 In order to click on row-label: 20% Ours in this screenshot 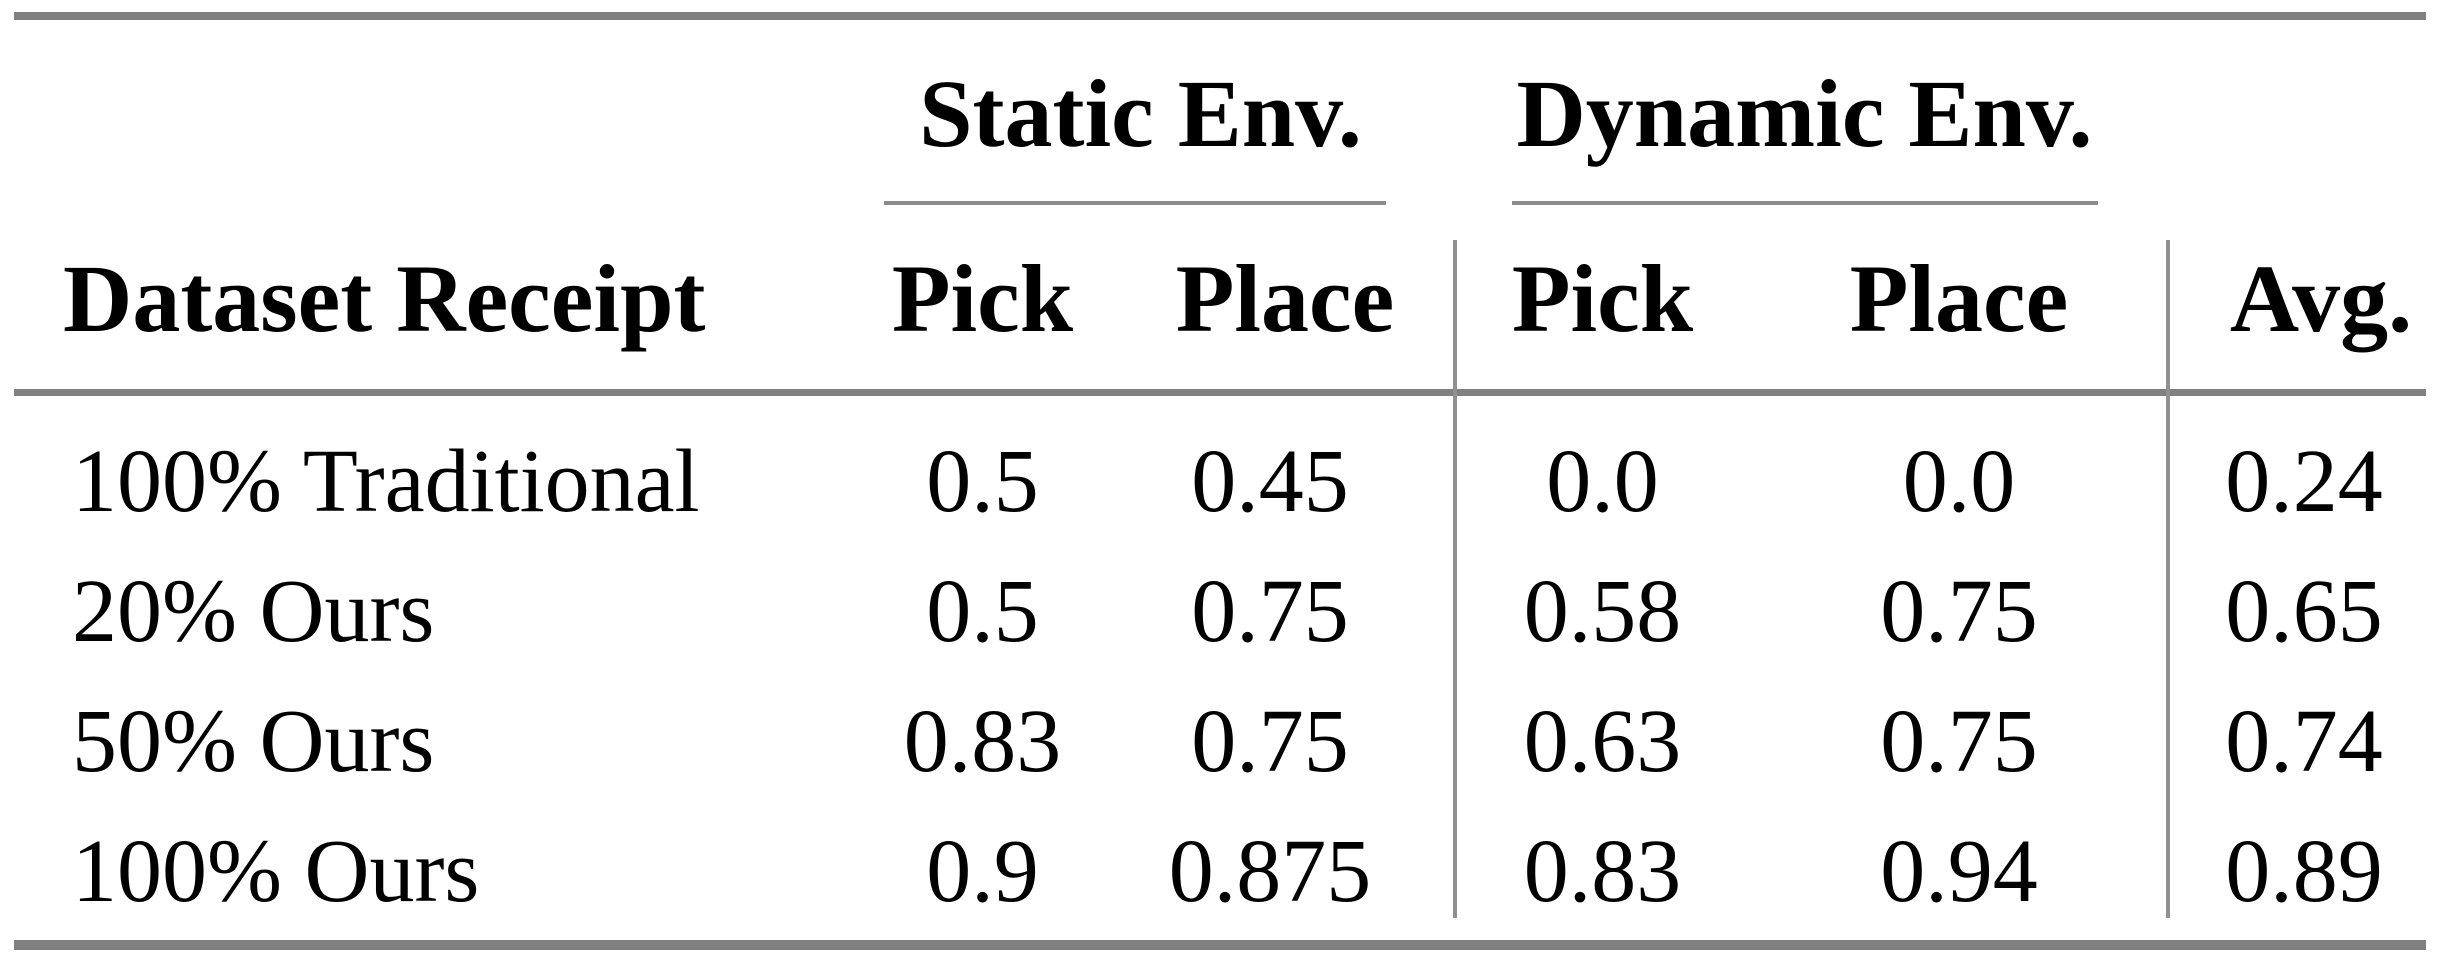, I will do `click(253, 611)`.